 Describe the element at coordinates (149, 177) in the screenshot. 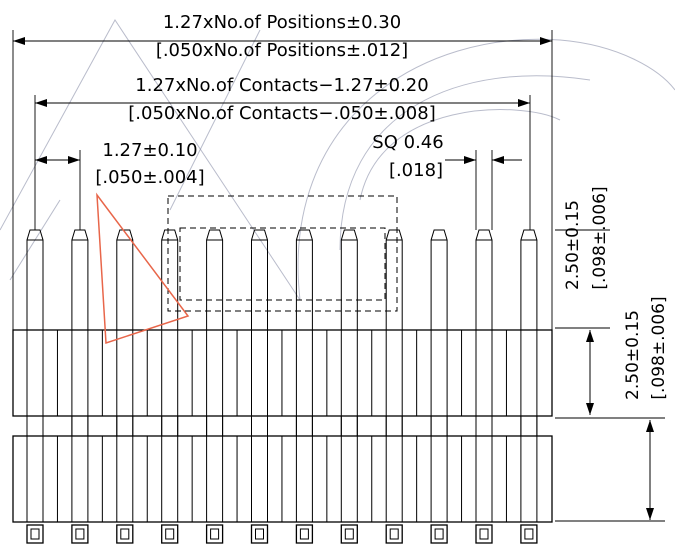

I see `pitch-label-in: [.050±.004]` at that location.